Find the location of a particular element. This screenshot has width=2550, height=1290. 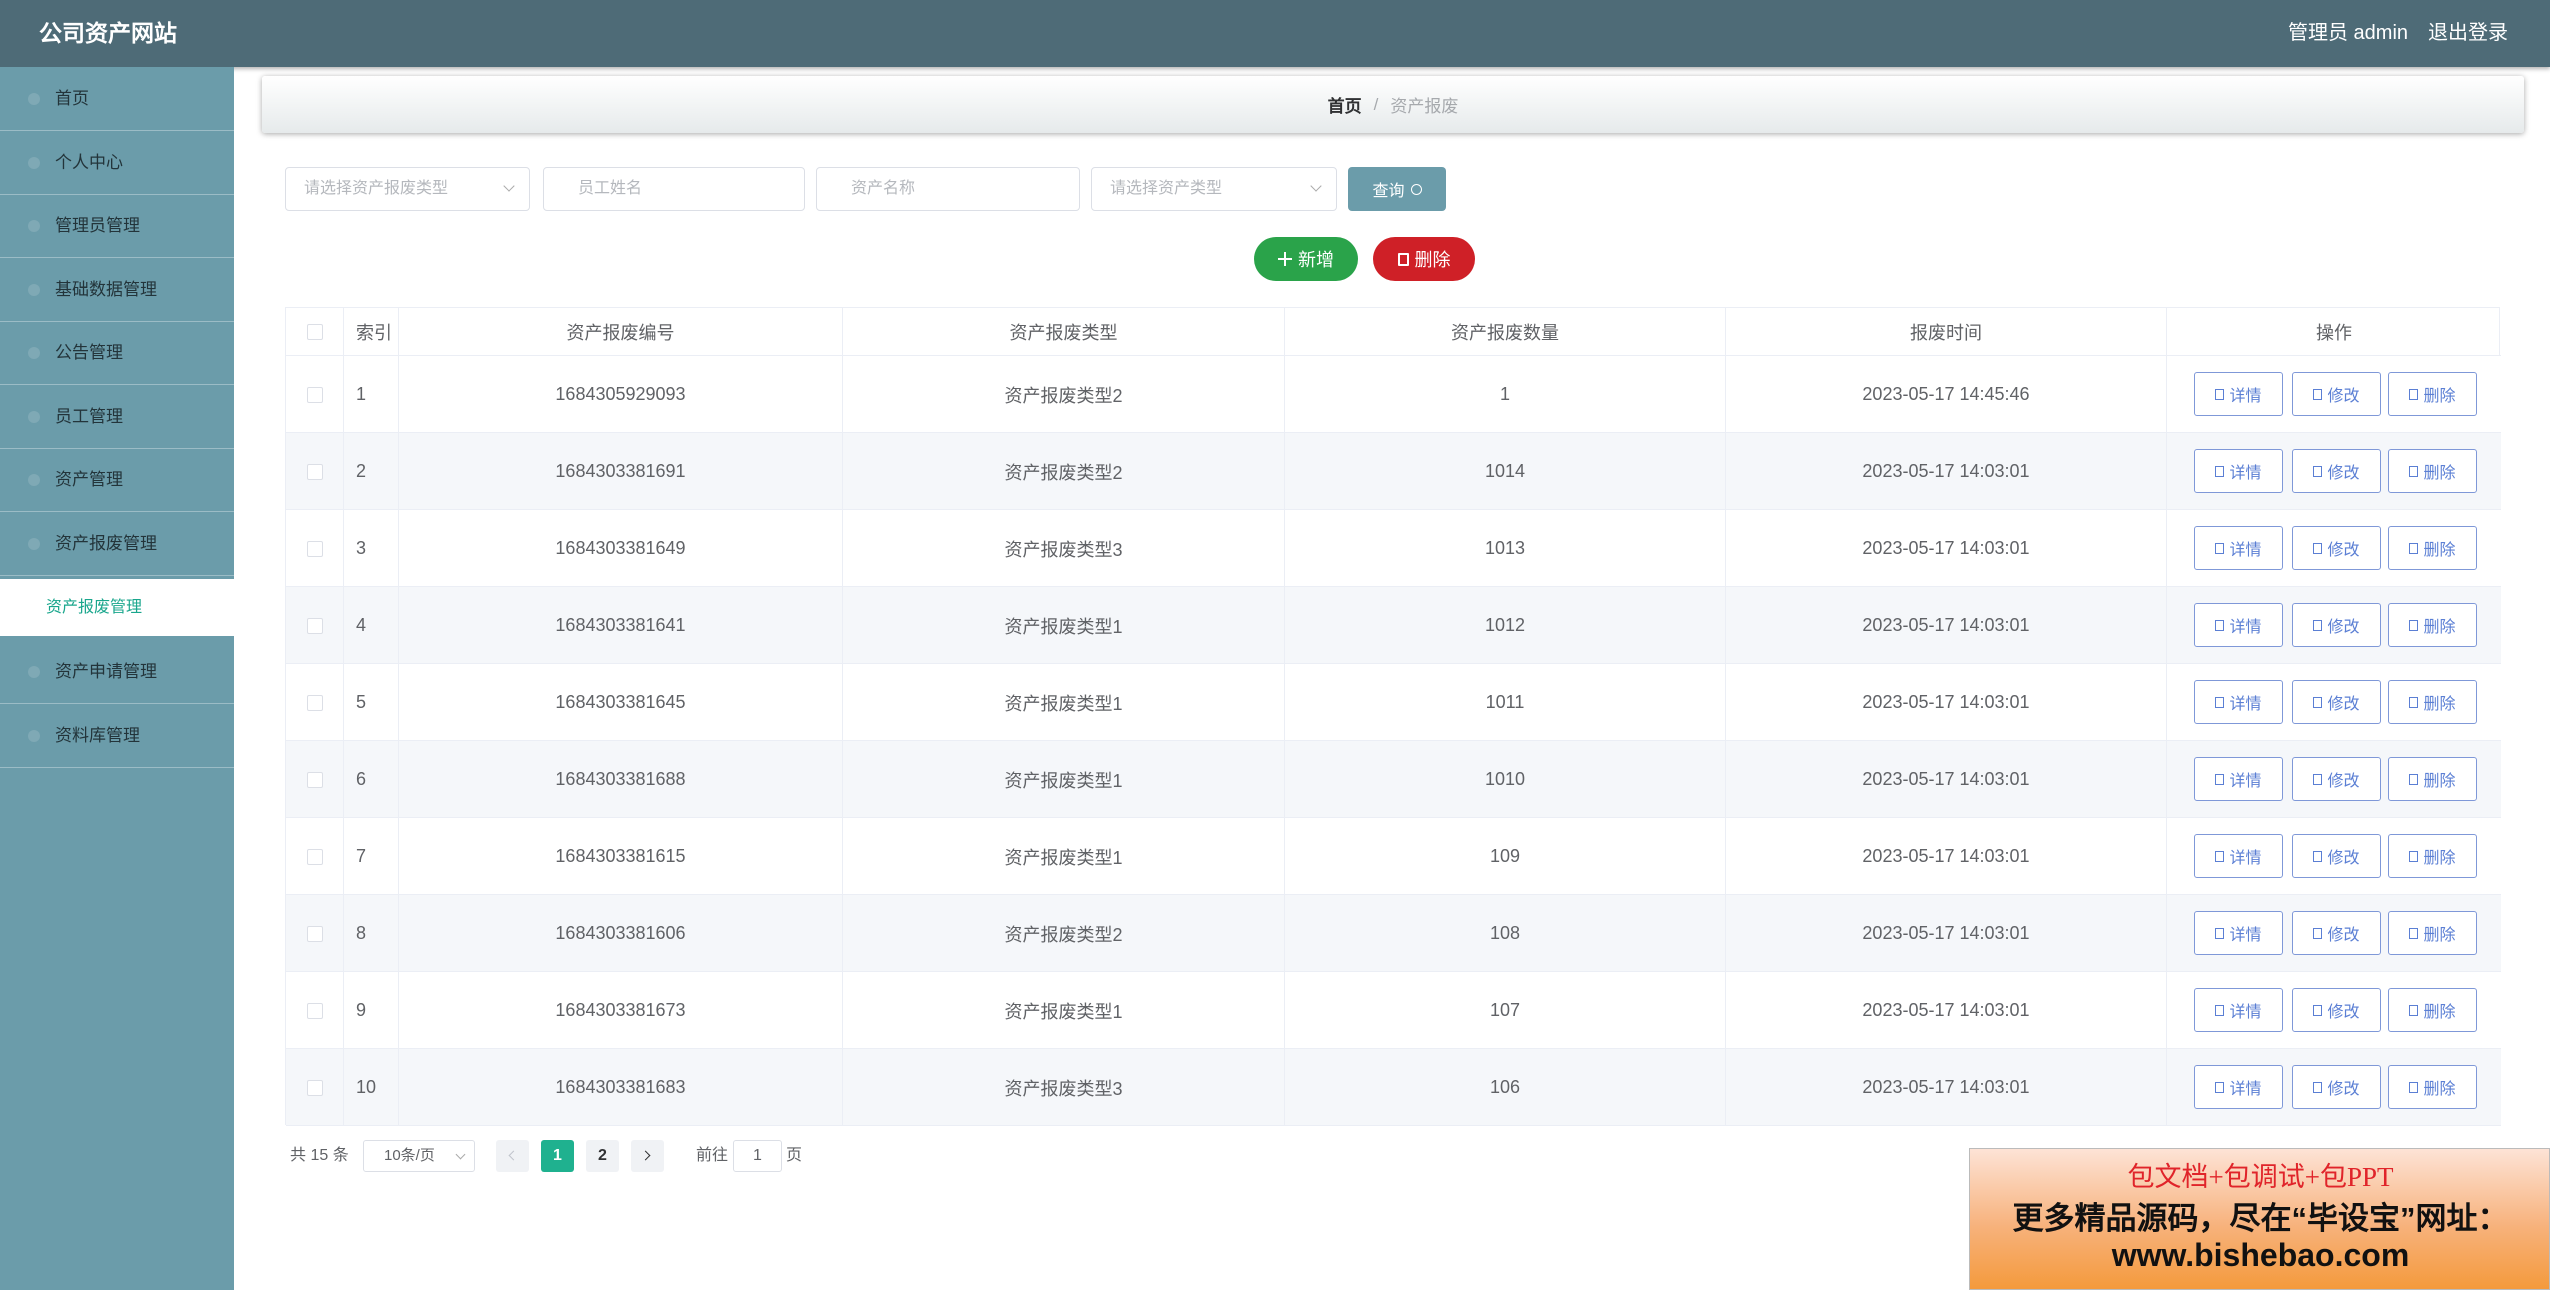

next-page is located at coordinates (647, 1156).